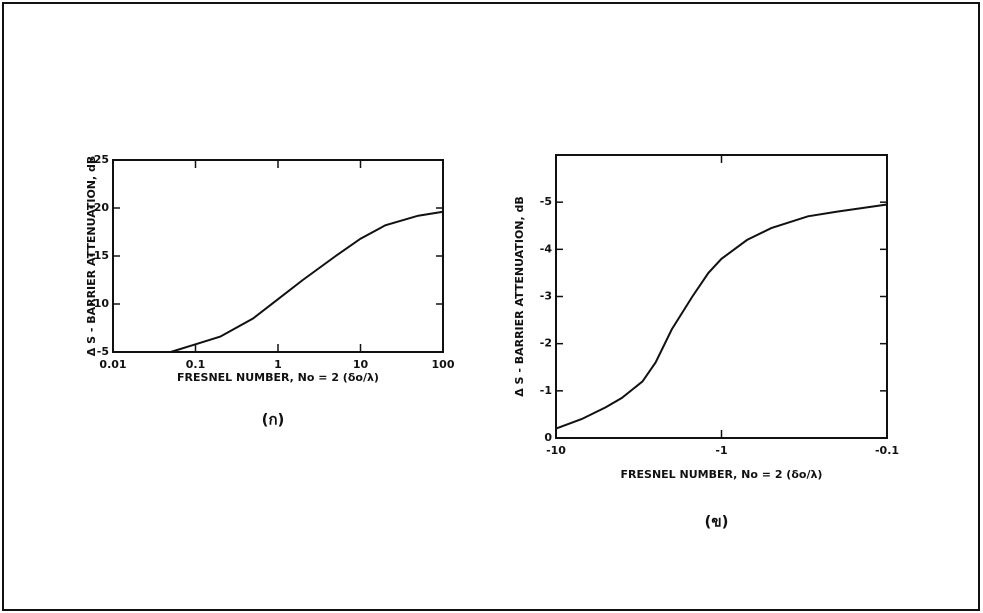 The height and width of the screenshot is (613, 983). Describe the element at coordinates (99, 303) in the screenshot. I see `y-tick-label: -10` at that location.